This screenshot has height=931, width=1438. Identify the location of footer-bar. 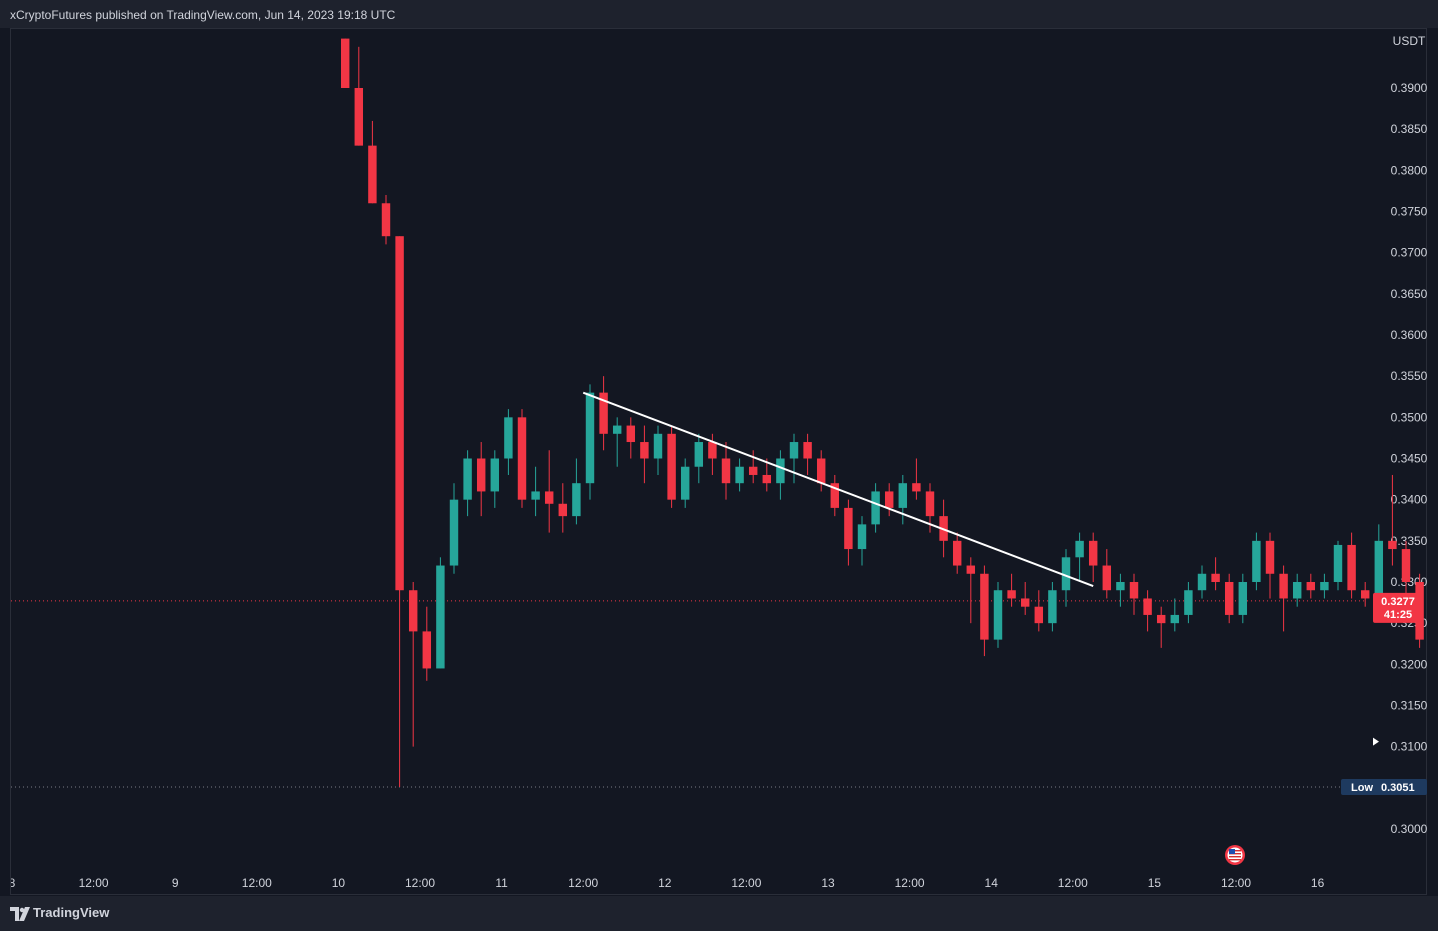
(719, 913).